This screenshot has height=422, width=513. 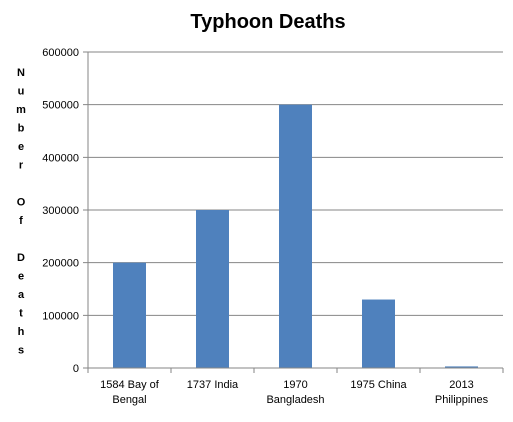 What do you see at coordinates (76, 369) in the screenshot?
I see `y-tick-label: 0` at bounding box center [76, 369].